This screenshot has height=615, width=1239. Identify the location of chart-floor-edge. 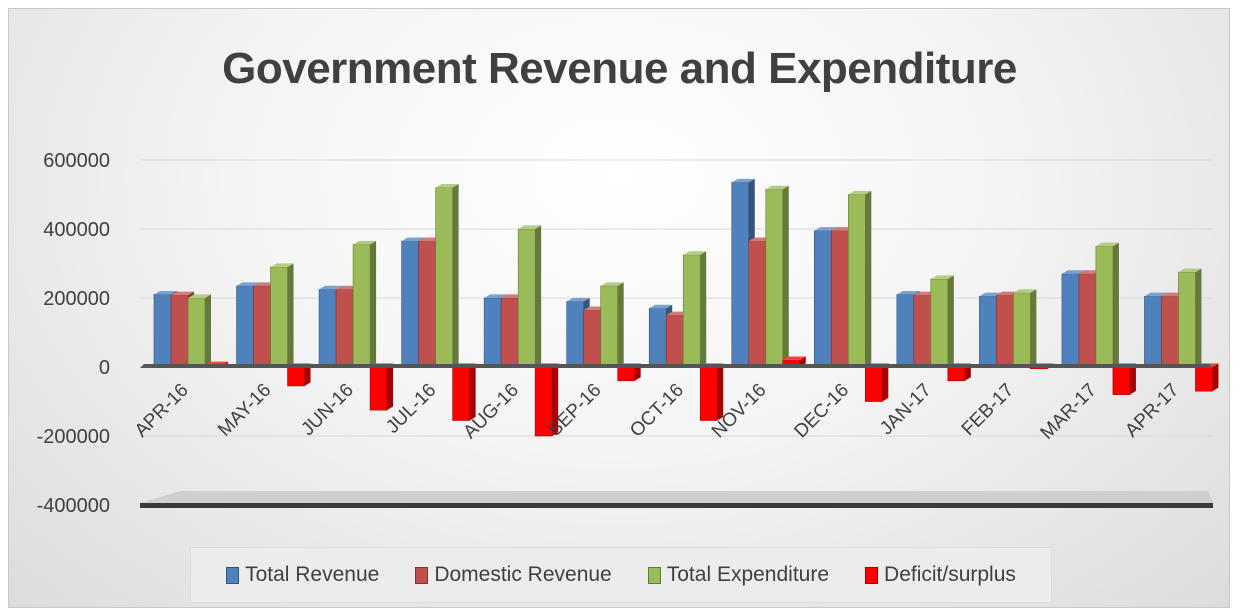
(676, 505).